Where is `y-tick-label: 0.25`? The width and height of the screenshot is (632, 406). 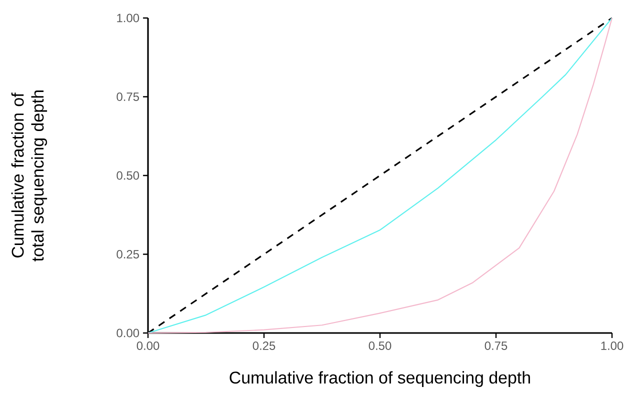
y-tick-label: 0.25 is located at coordinates (127, 254).